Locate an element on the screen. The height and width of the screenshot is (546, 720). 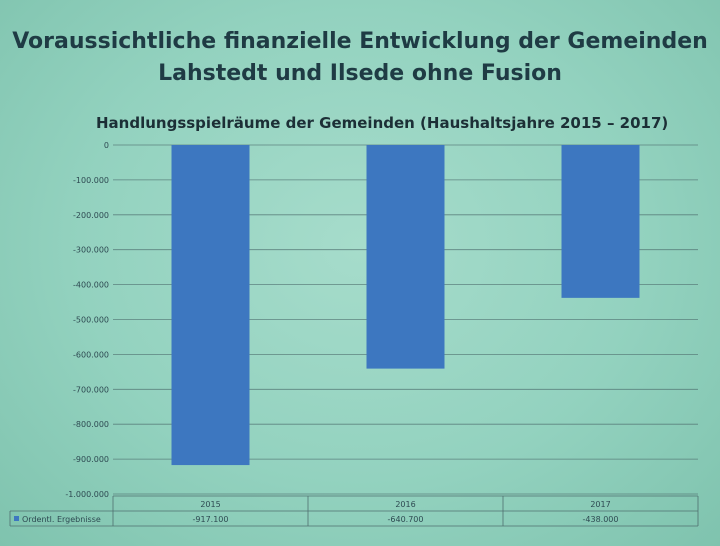
y-tick-label: -800.000 is located at coordinates (91, 424).